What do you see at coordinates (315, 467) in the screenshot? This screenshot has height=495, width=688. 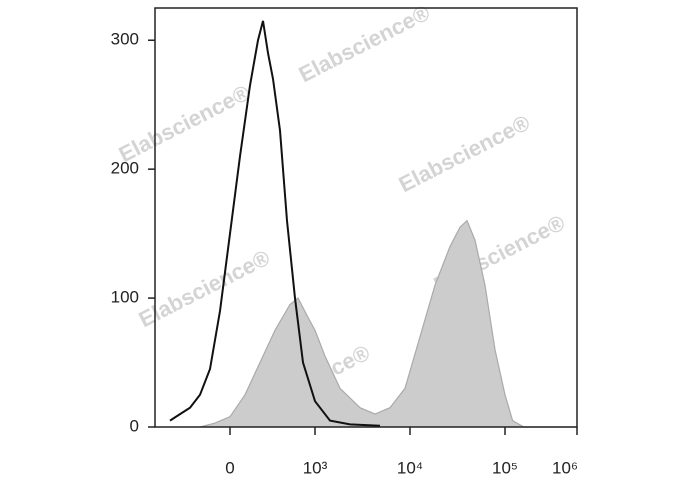 I see `x-tick-label: 10³` at bounding box center [315, 467].